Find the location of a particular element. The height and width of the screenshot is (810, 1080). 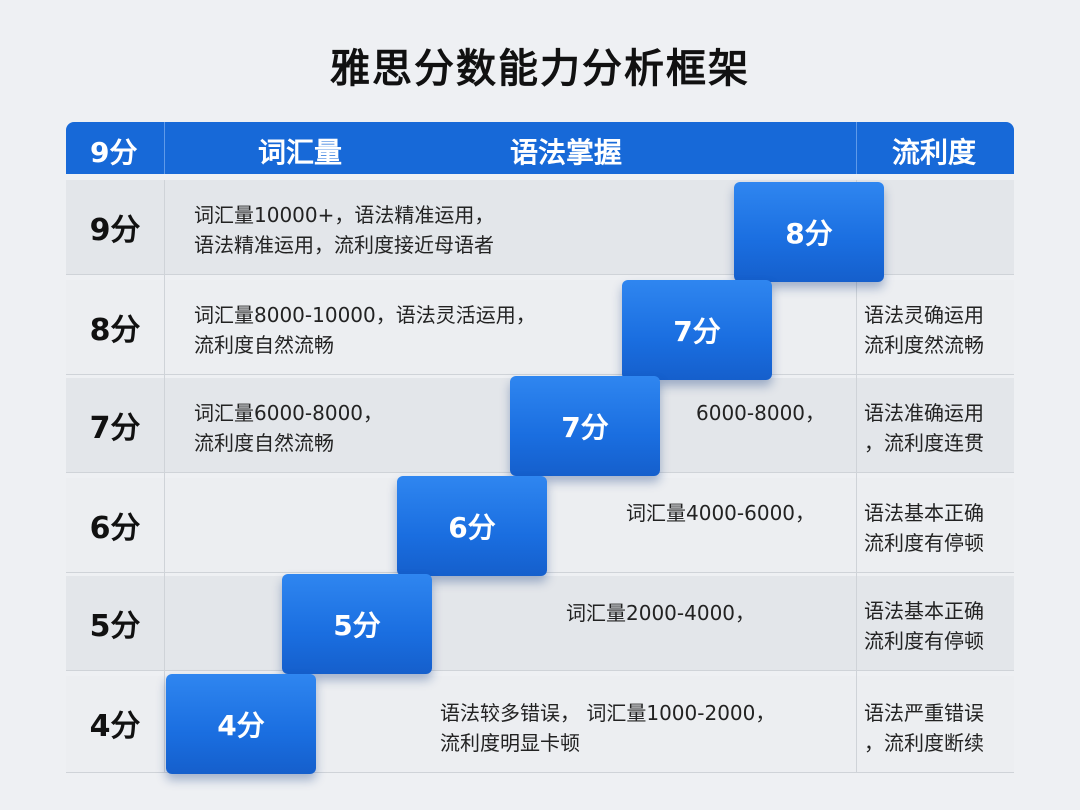

row-description: 词汇量10000+，语法精准运用， is located at coordinates (344, 215).